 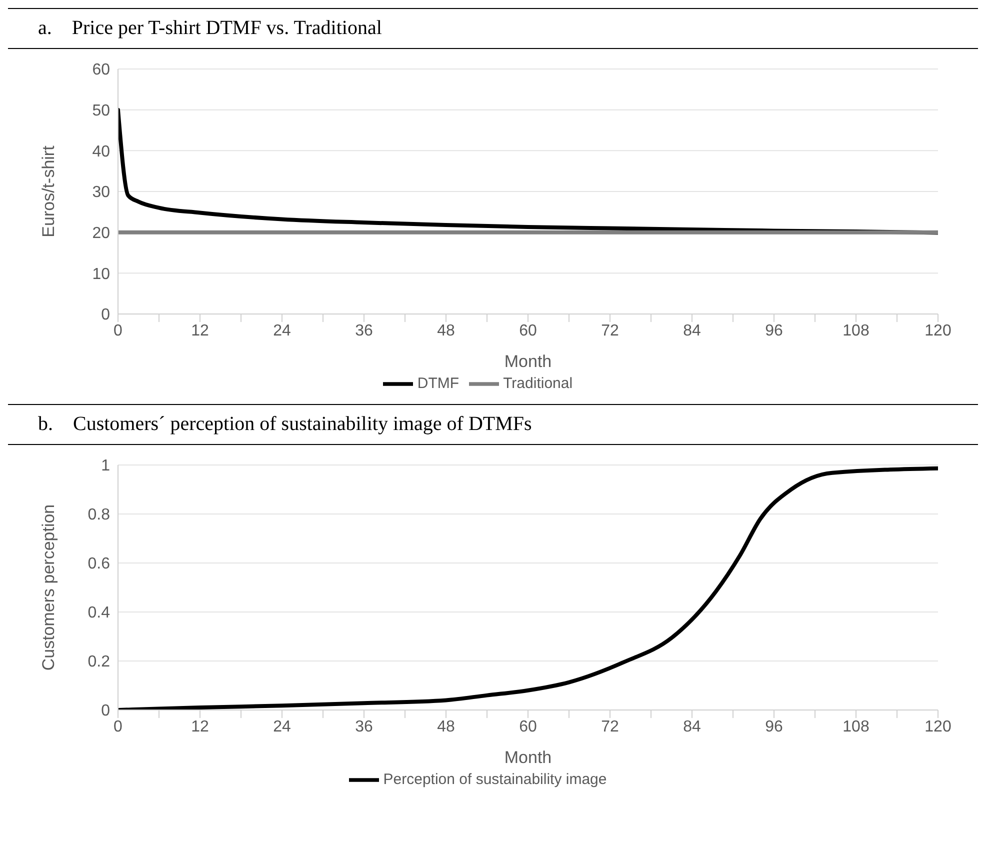 What do you see at coordinates (99, 613) in the screenshot?
I see `y-tick-label: 0.4` at bounding box center [99, 613].